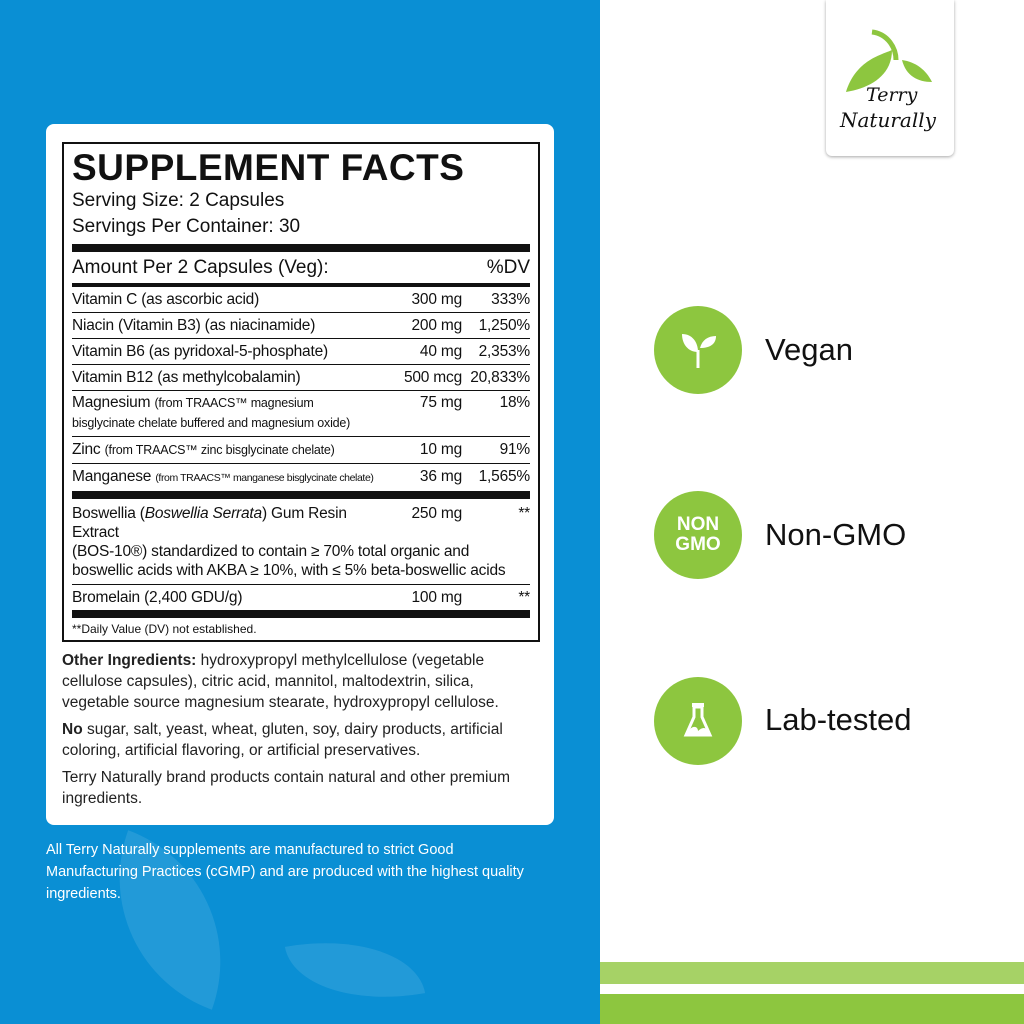 This screenshot has height=1024, width=1024. Describe the element at coordinates (268, 167) in the screenshot. I see `facts-title: SUPPLEMENT FACTS` at that location.